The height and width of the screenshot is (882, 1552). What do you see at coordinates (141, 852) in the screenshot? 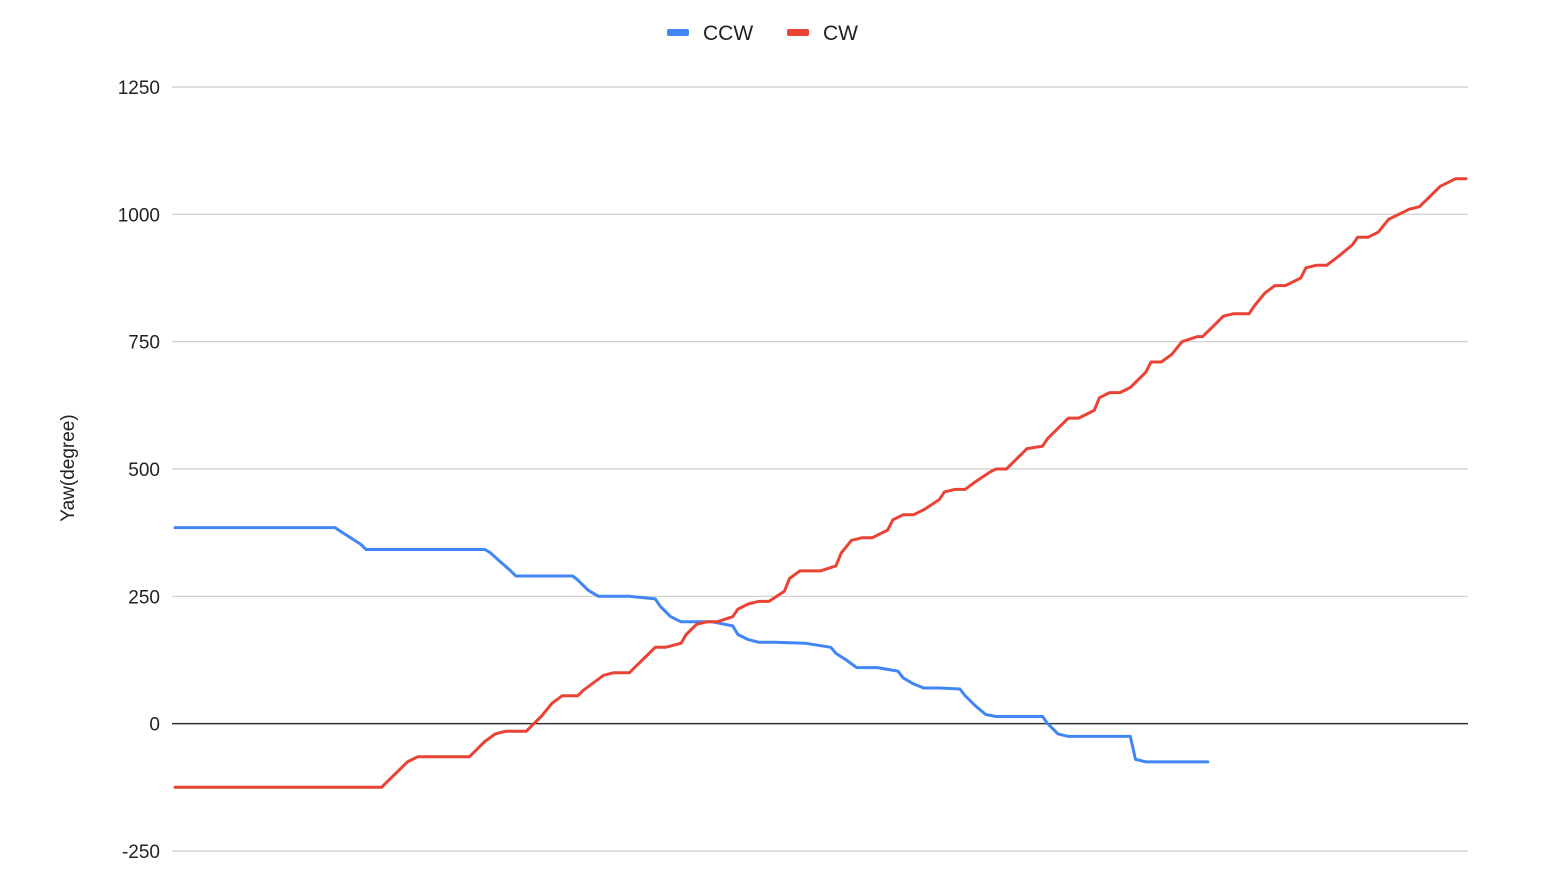
I see `y-tick-label: -250` at bounding box center [141, 852].